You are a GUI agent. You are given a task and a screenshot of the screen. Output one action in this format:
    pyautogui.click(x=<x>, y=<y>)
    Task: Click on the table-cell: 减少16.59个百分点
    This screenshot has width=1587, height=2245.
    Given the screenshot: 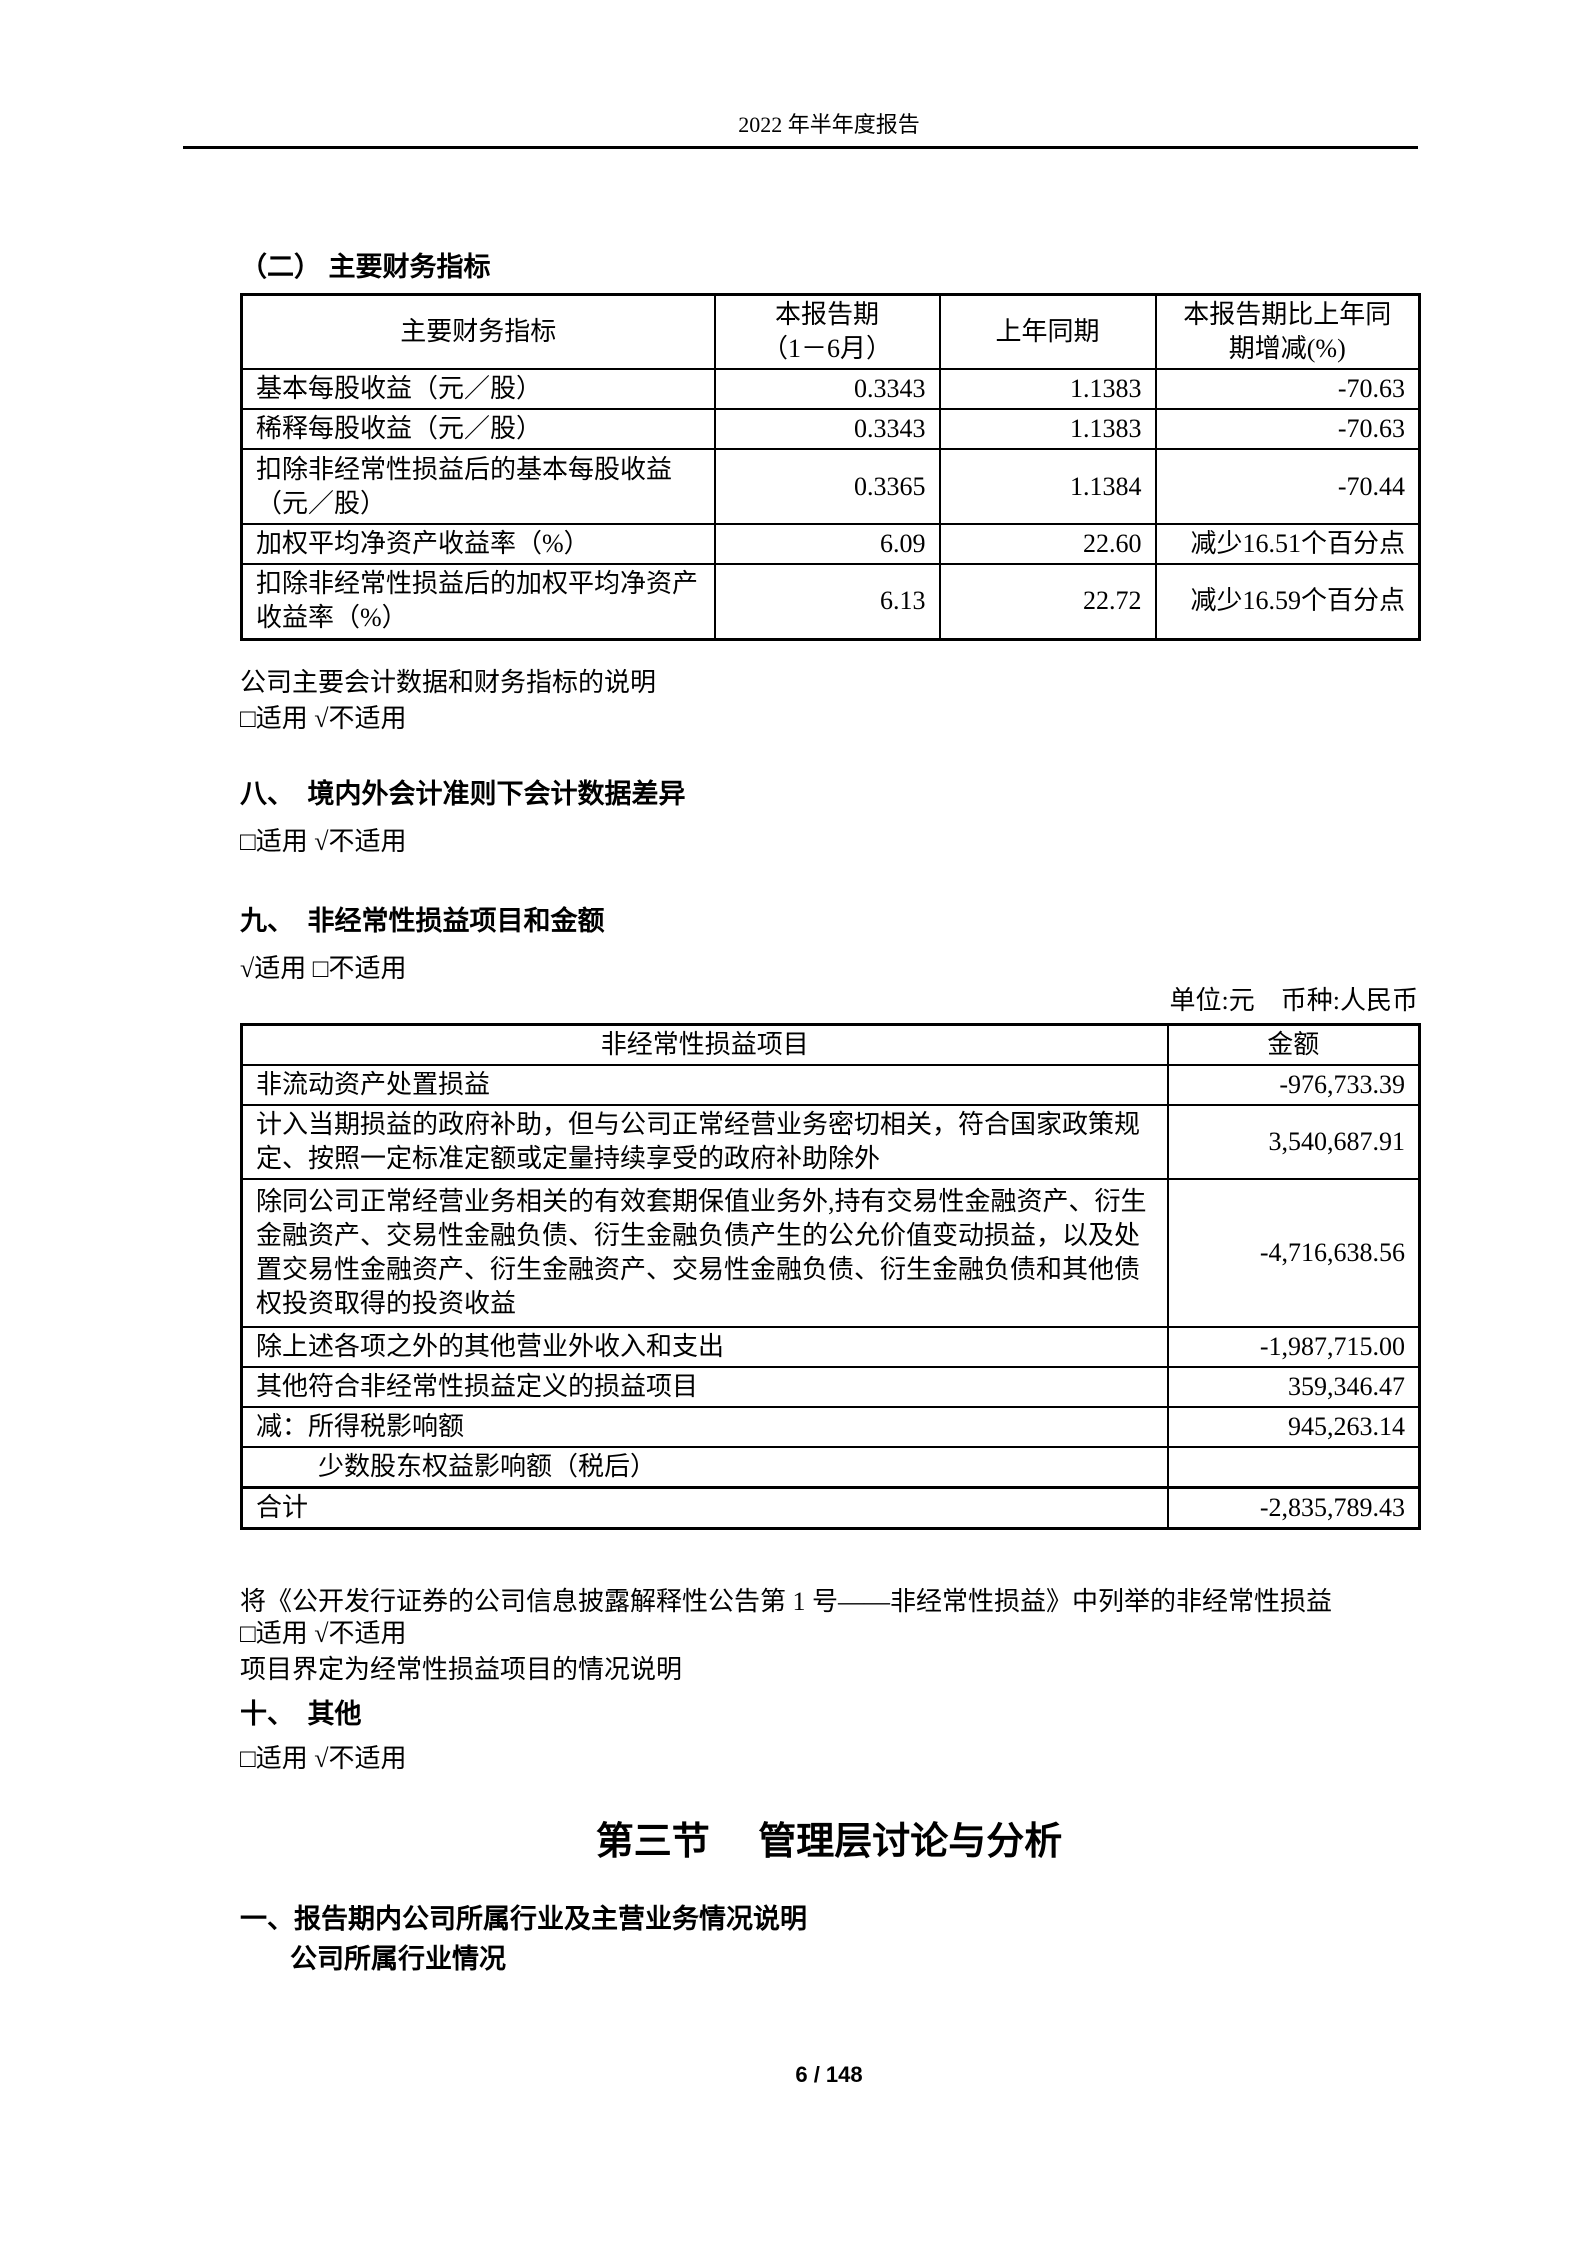 What is the action you would take?
    pyautogui.click(x=1287, y=601)
    